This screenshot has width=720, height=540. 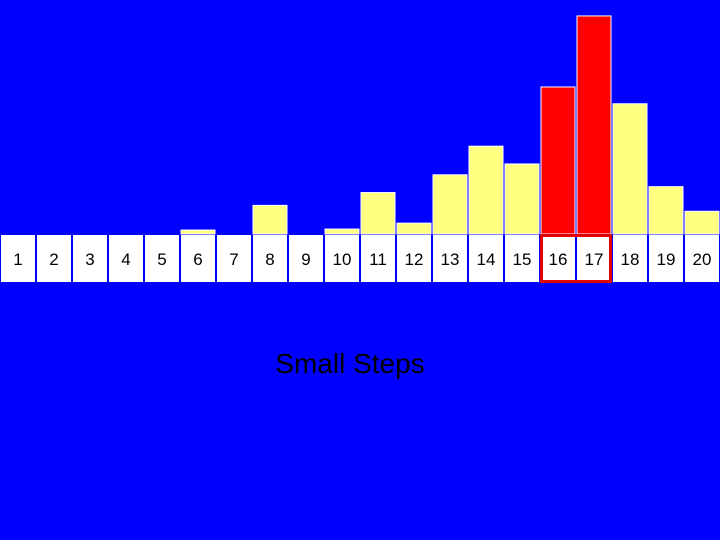 I want to click on tick-label-12: 12, so click(x=414, y=259).